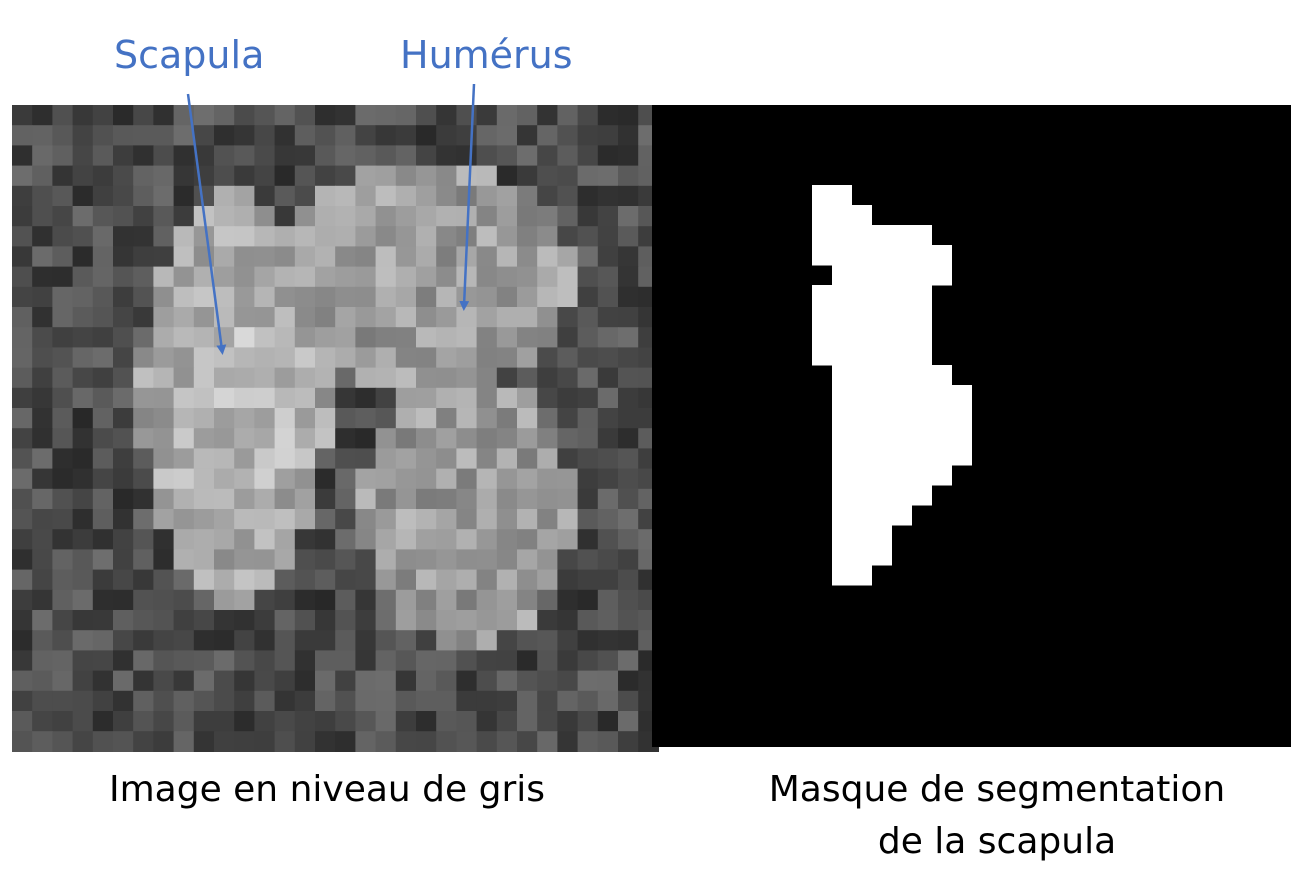  I want to click on mask-caption: Masque de segmentation de la scapula, so click(997, 816).